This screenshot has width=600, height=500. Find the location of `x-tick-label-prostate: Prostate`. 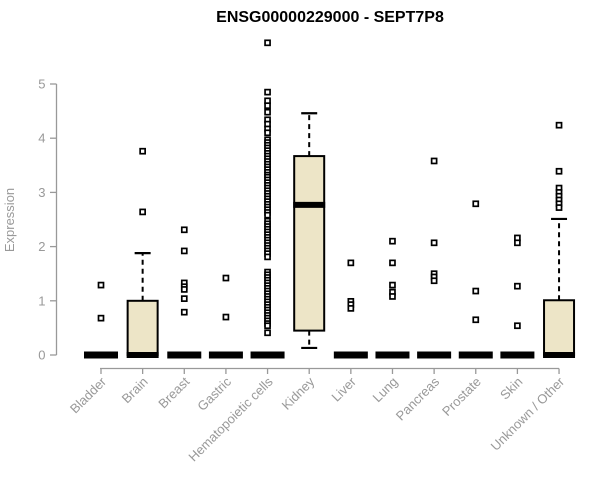

x-tick-label-prostate: Prostate is located at coordinates (461, 396).